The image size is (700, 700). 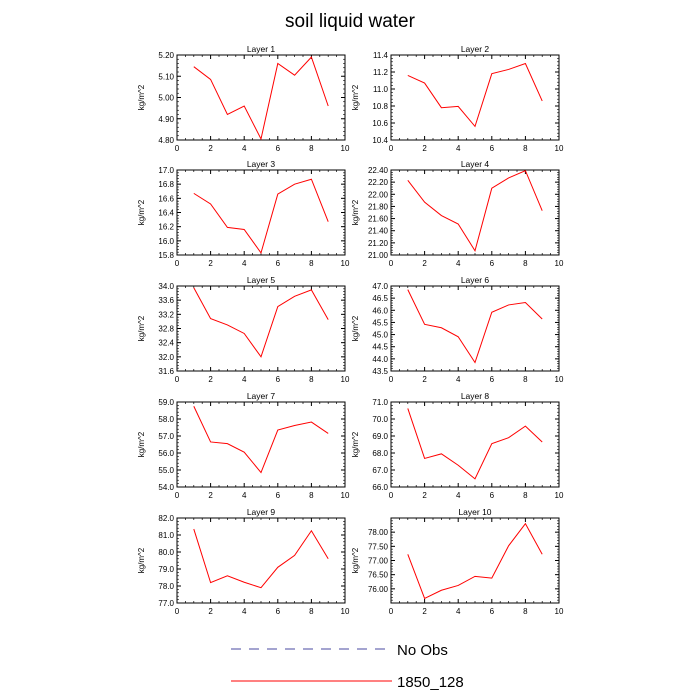 I want to click on figure-title: soil liquid water, so click(x=350, y=21).